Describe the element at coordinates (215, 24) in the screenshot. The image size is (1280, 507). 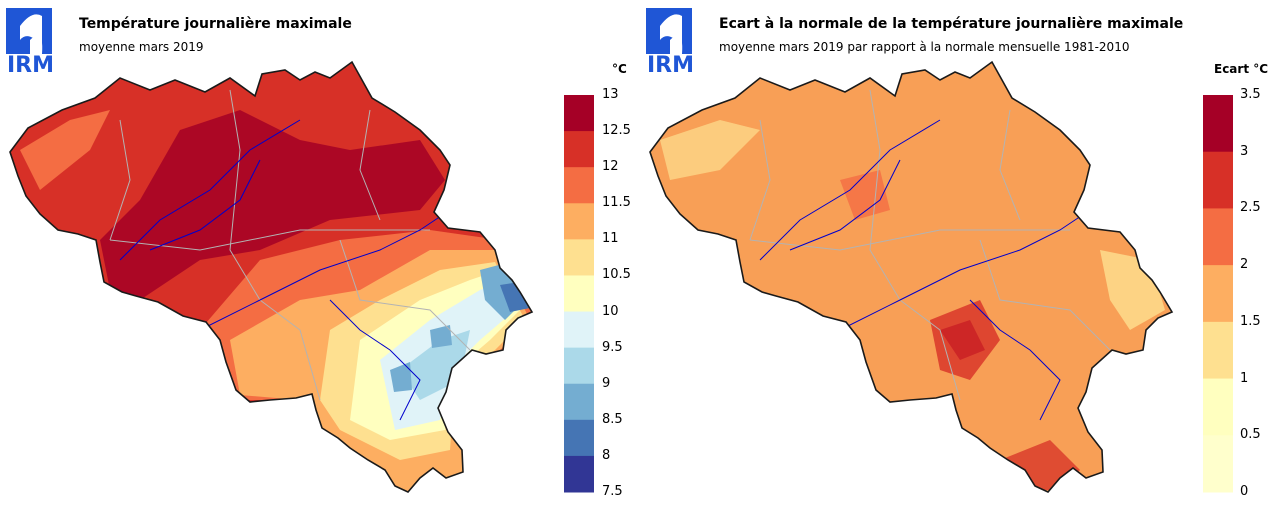
I see `map-title: Température journalière maximale` at that location.